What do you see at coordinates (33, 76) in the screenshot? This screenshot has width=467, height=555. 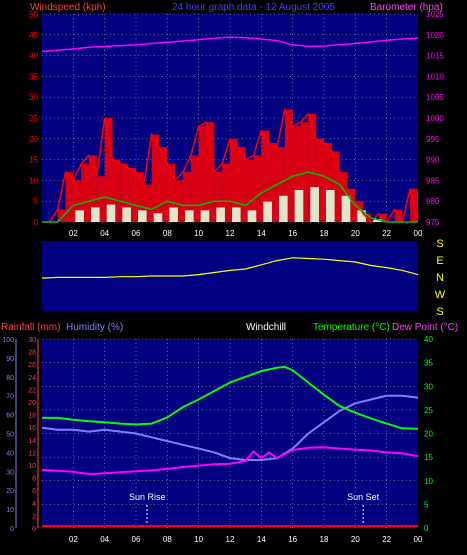 I see `windspeed-tick-label: 35` at bounding box center [33, 76].